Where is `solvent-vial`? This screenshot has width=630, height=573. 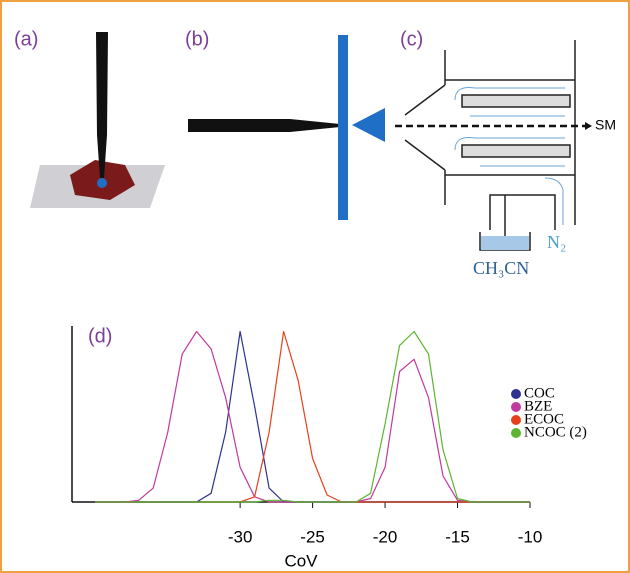
solvent-vial is located at coordinates (505, 243).